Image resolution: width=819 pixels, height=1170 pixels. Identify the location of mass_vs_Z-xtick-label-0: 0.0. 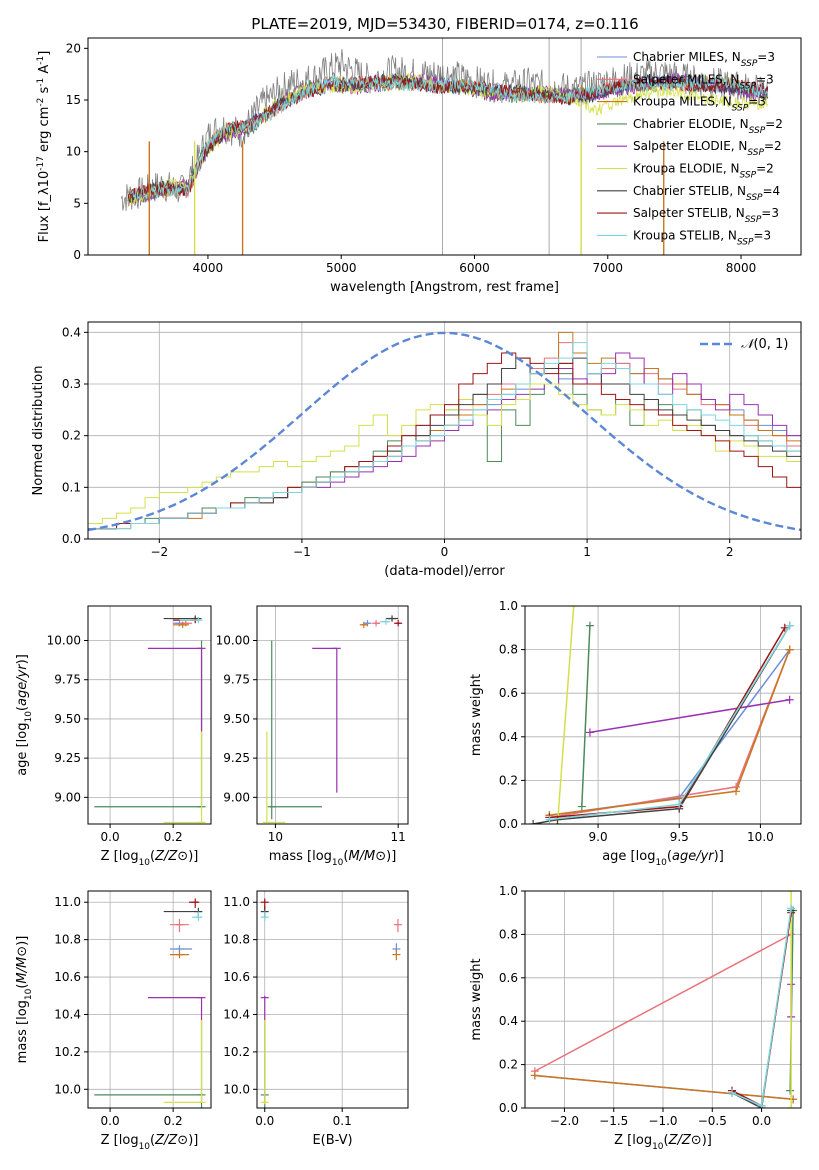
(110, 1121).